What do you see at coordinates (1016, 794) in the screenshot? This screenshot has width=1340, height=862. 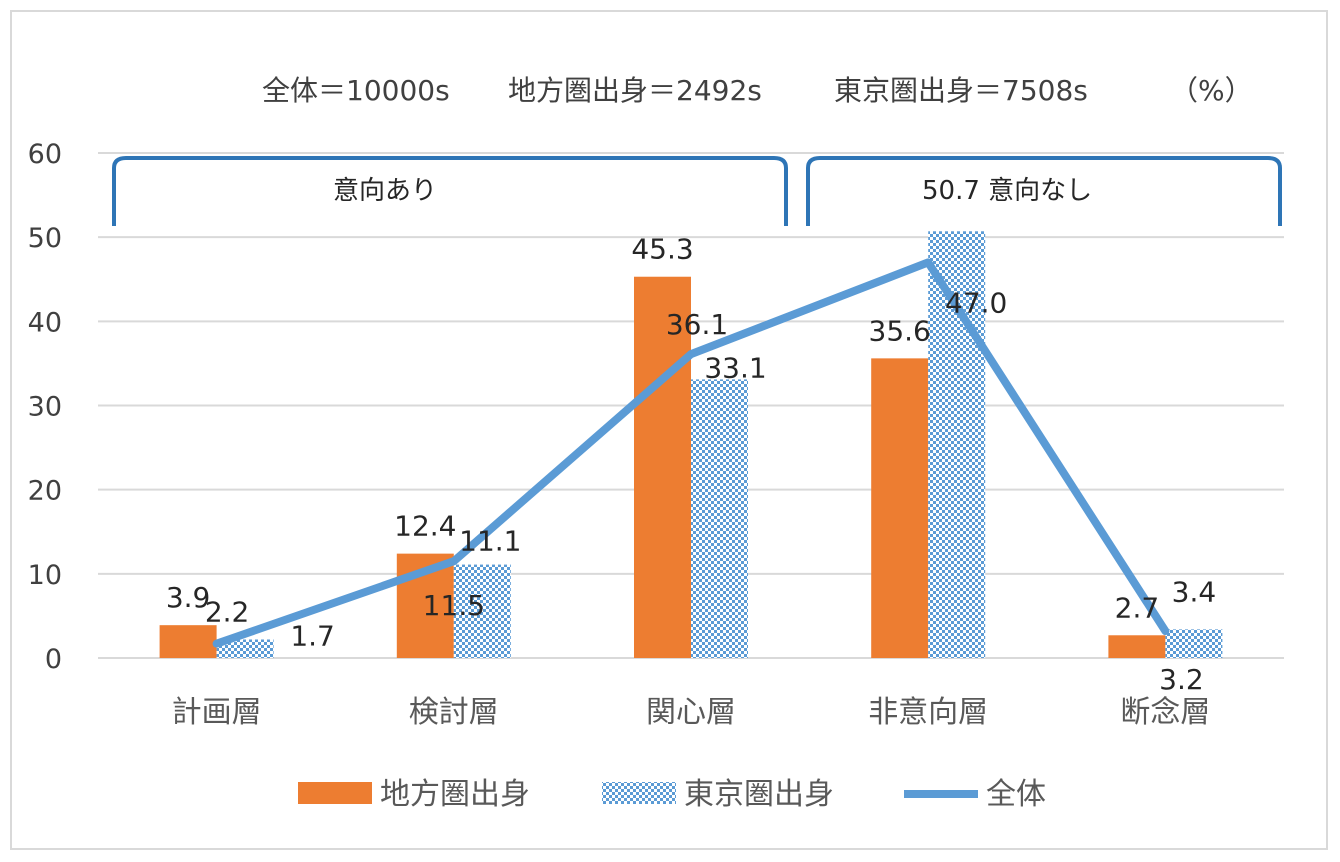 I see `legend-label-total: 全体` at bounding box center [1016, 794].